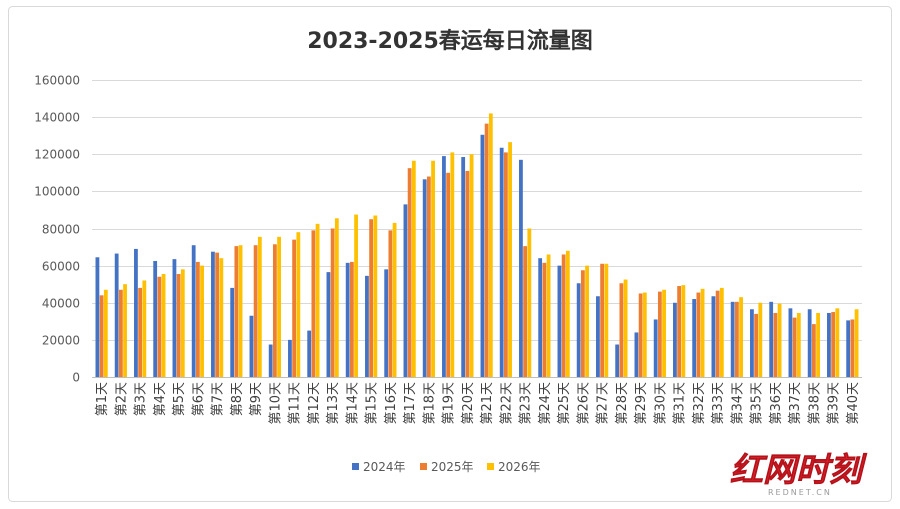 The width and height of the screenshot is (900, 509). Describe the element at coordinates (660, 403) in the screenshot. I see `x-tick-label: 第30天` at that location.